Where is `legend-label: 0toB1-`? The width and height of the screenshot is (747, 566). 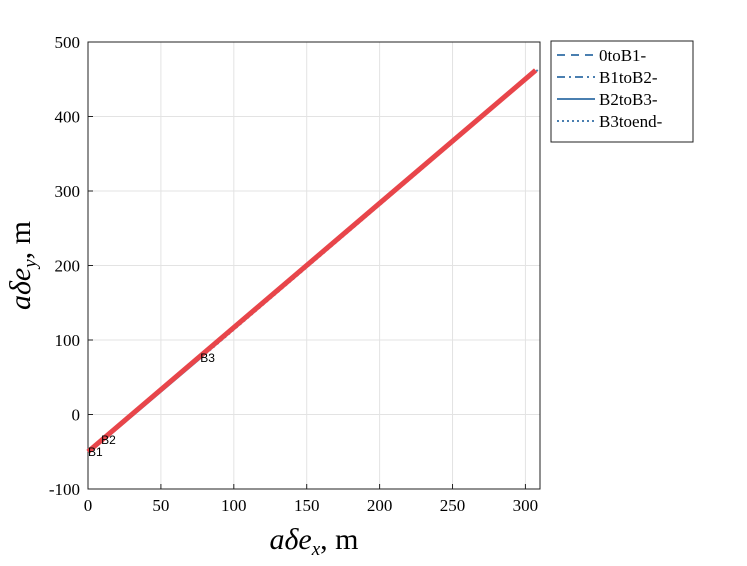
legend-label: 0toB1- is located at coordinates (623, 55).